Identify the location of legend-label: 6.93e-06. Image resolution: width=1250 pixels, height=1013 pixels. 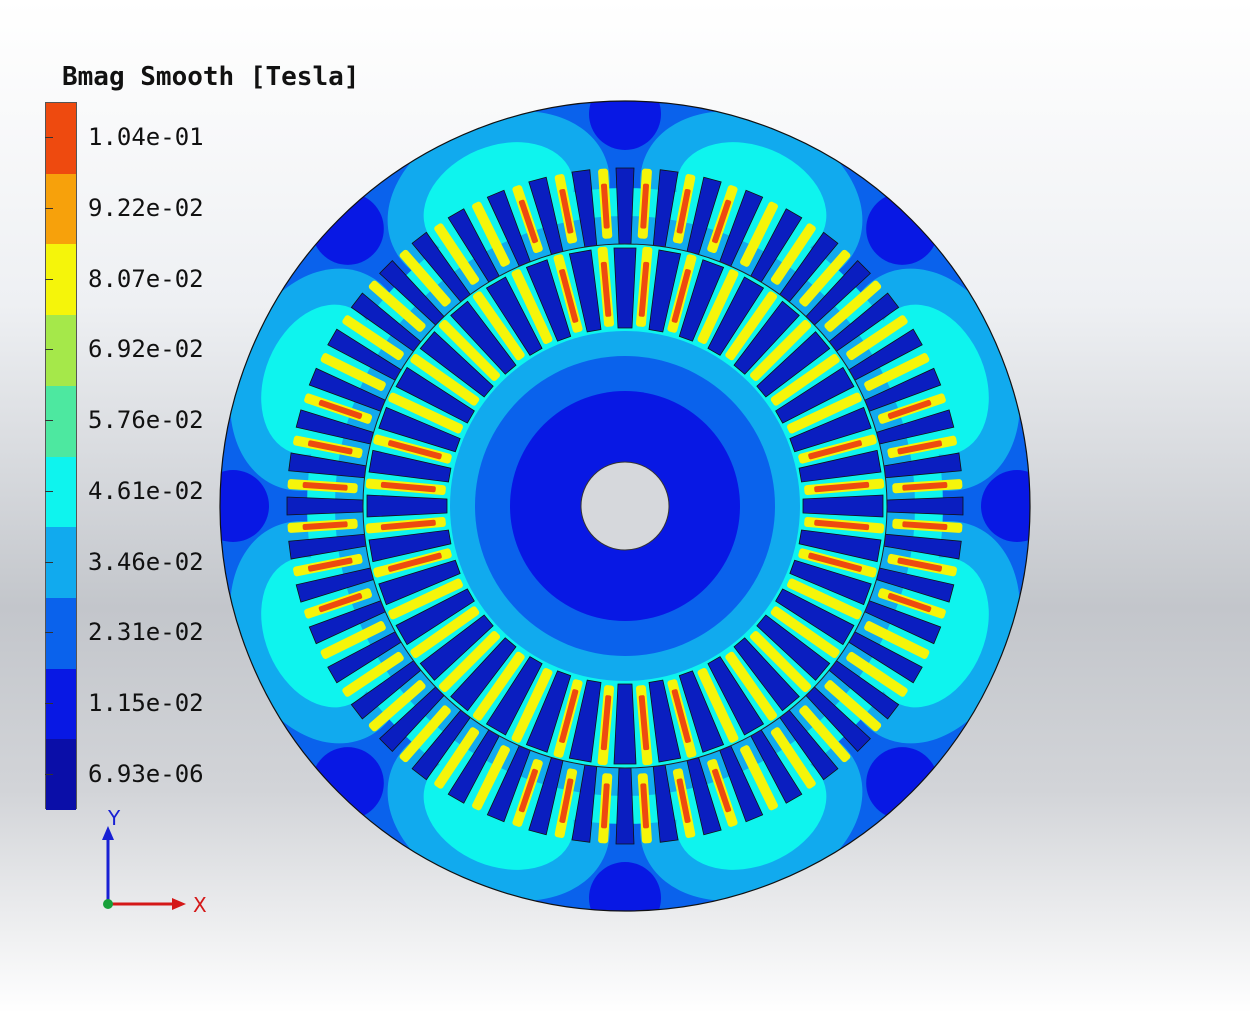
(146, 773).